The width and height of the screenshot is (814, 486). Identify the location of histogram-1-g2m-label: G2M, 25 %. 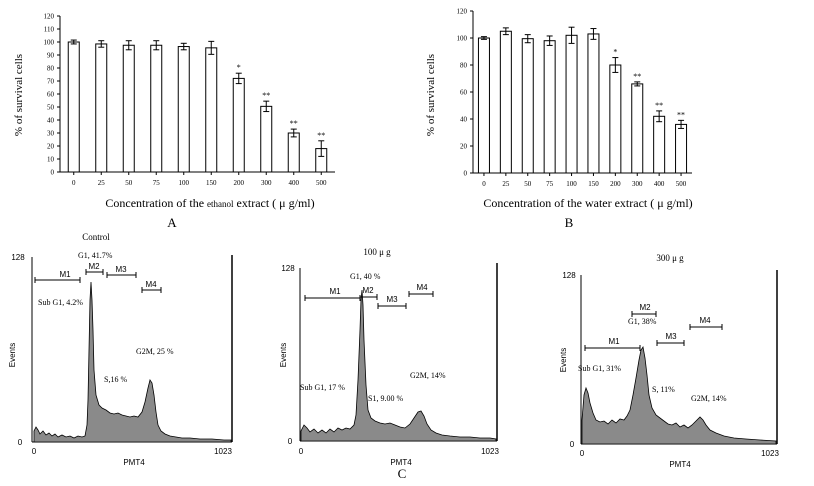
(155, 351).